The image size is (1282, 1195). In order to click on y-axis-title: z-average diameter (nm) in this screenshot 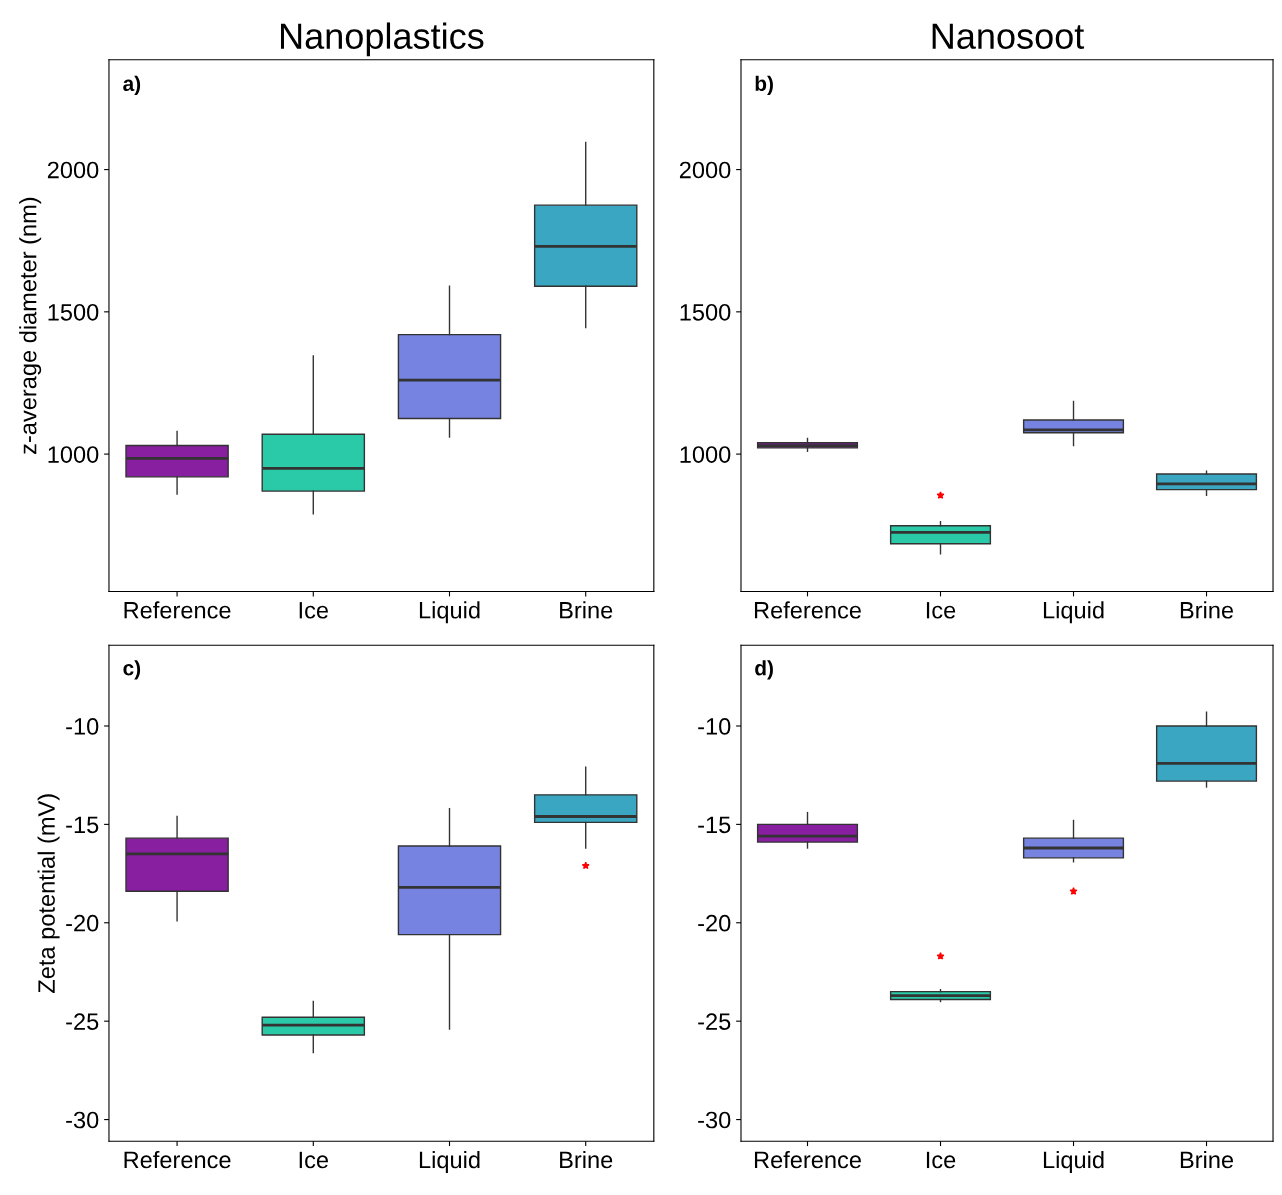, I will do `click(30, 325)`.